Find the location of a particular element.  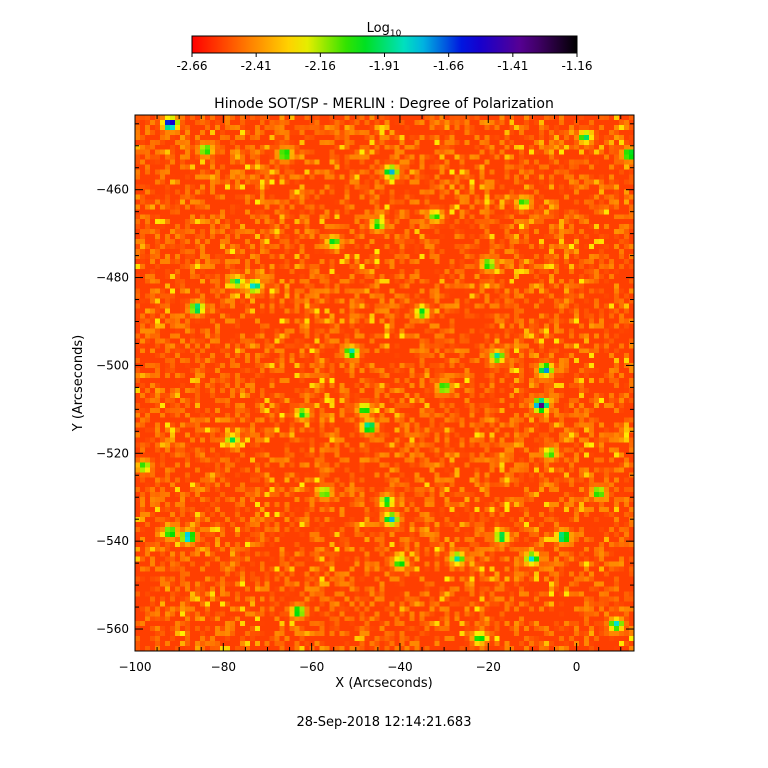

colorbar is located at coordinates (384, 44).